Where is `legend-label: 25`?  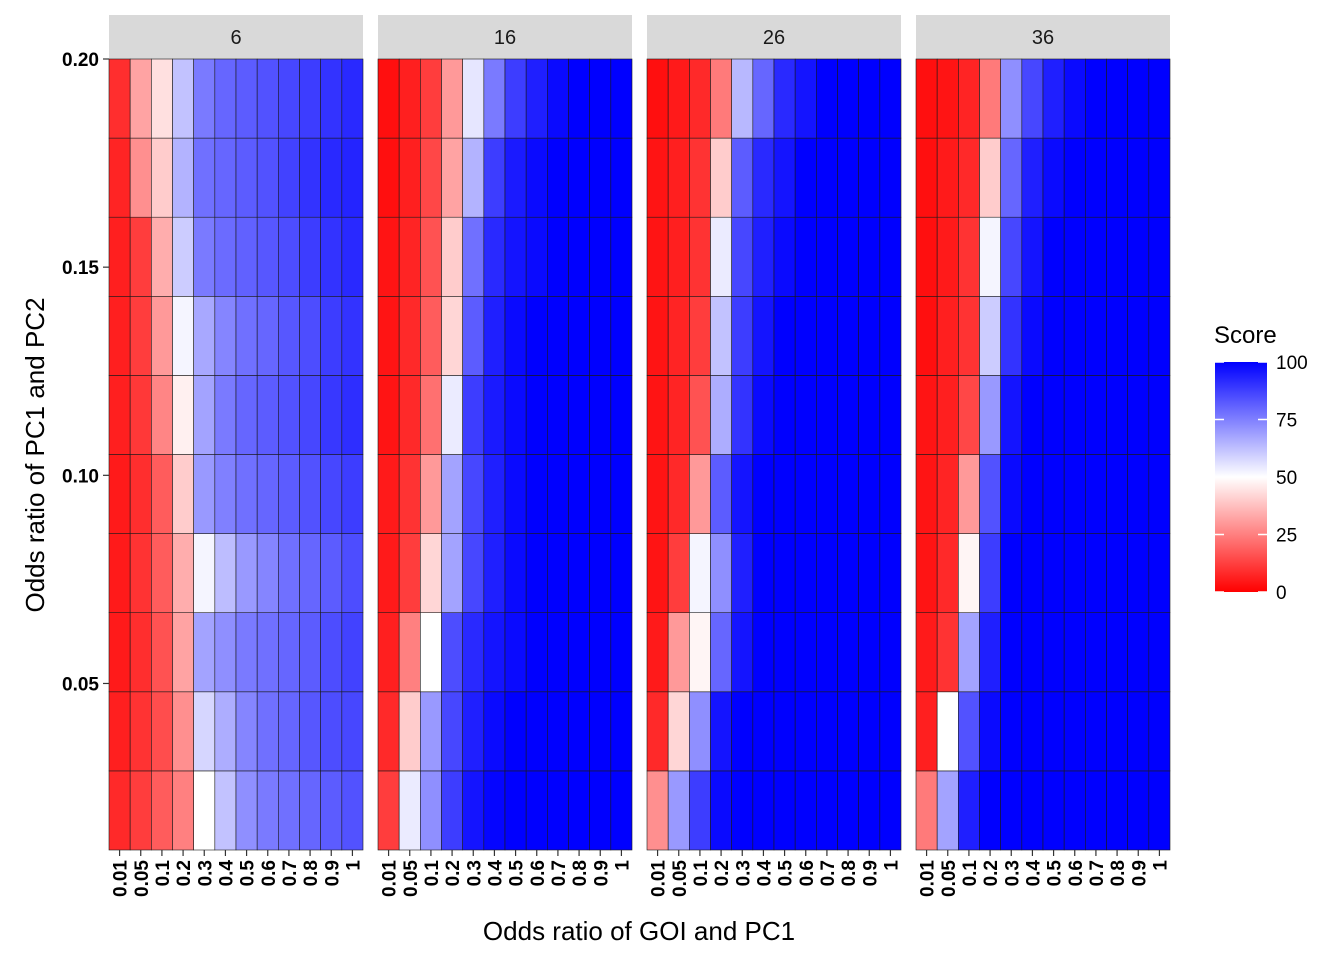 legend-label: 25 is located at coordinates (1286, 536).